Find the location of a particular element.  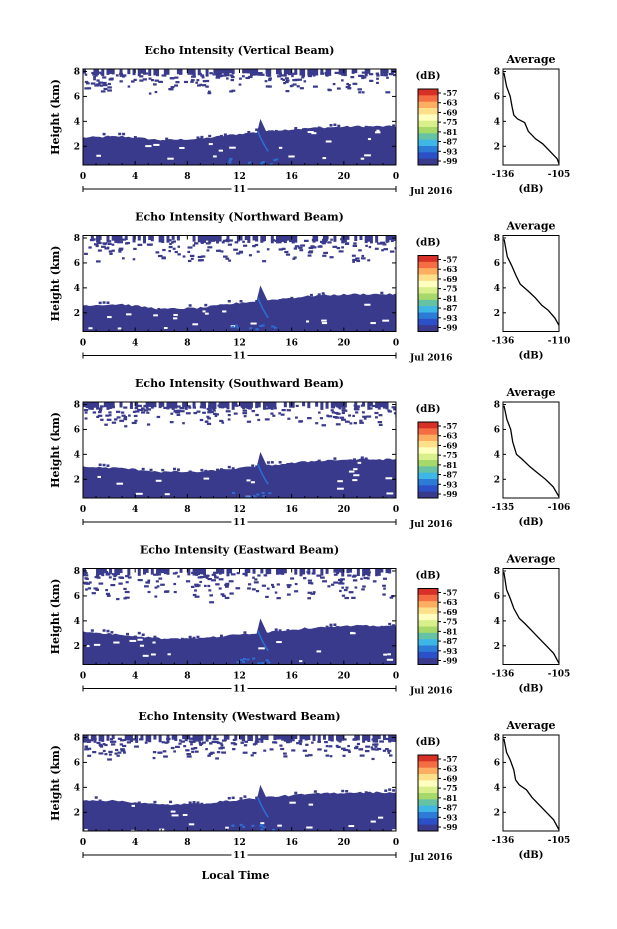

colorbar-frame is located at coordinates (428, 293).